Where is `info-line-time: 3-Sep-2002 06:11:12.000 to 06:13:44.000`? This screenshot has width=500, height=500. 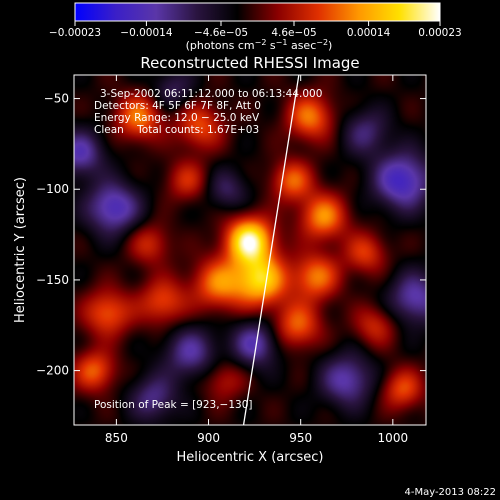
info-line-time: 3-Sep-2002 06:11:12.000 to 06:13:44.000 is located at coordinates (211, 94).